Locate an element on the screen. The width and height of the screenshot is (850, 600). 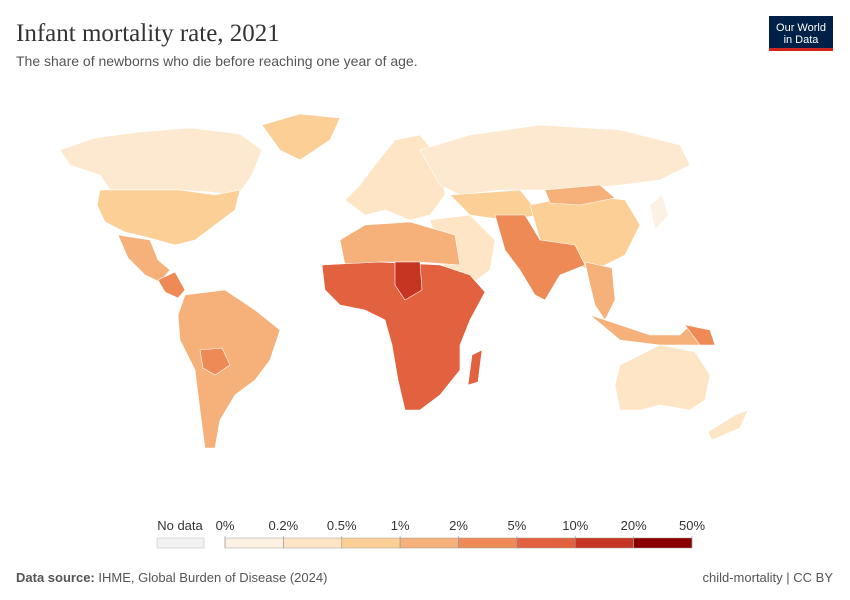
legend: No data 0% 0.2% 0.5% 1% 2% 5% 10% 20% 50% is located at coordinates (430, 533).